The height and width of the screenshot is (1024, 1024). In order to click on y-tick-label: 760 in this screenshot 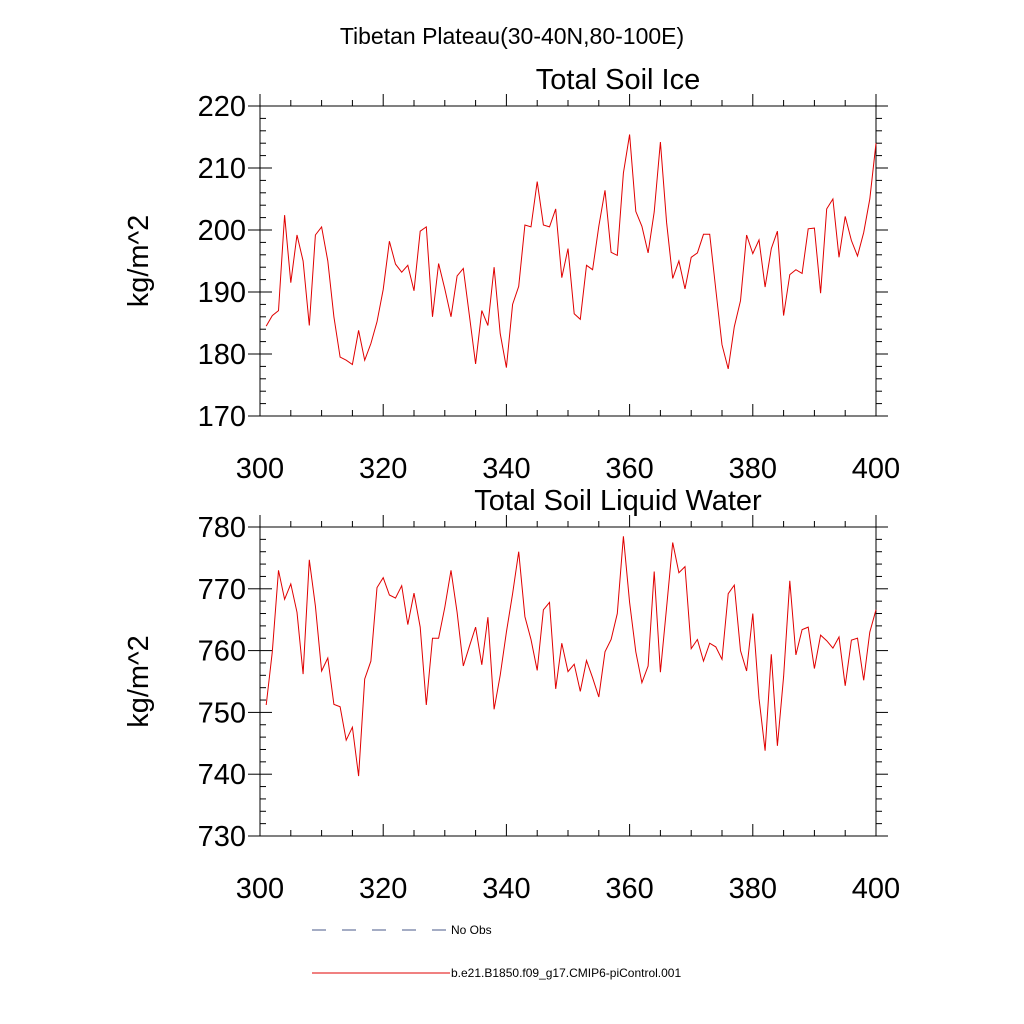, I will do `click(222, 652)`.